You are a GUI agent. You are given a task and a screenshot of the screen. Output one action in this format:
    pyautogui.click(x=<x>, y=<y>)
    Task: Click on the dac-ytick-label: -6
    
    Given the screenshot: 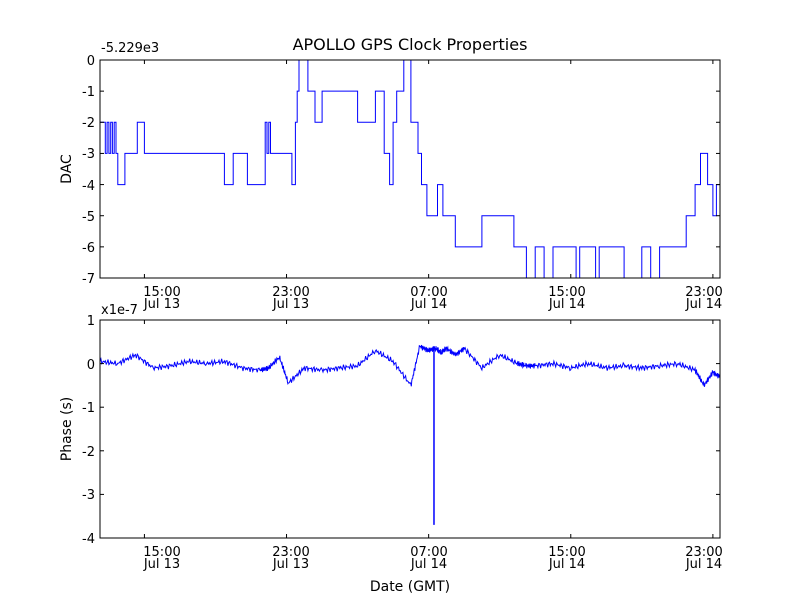 What is the action you would take?
    pyautogui.click(x=88, y=248)
    